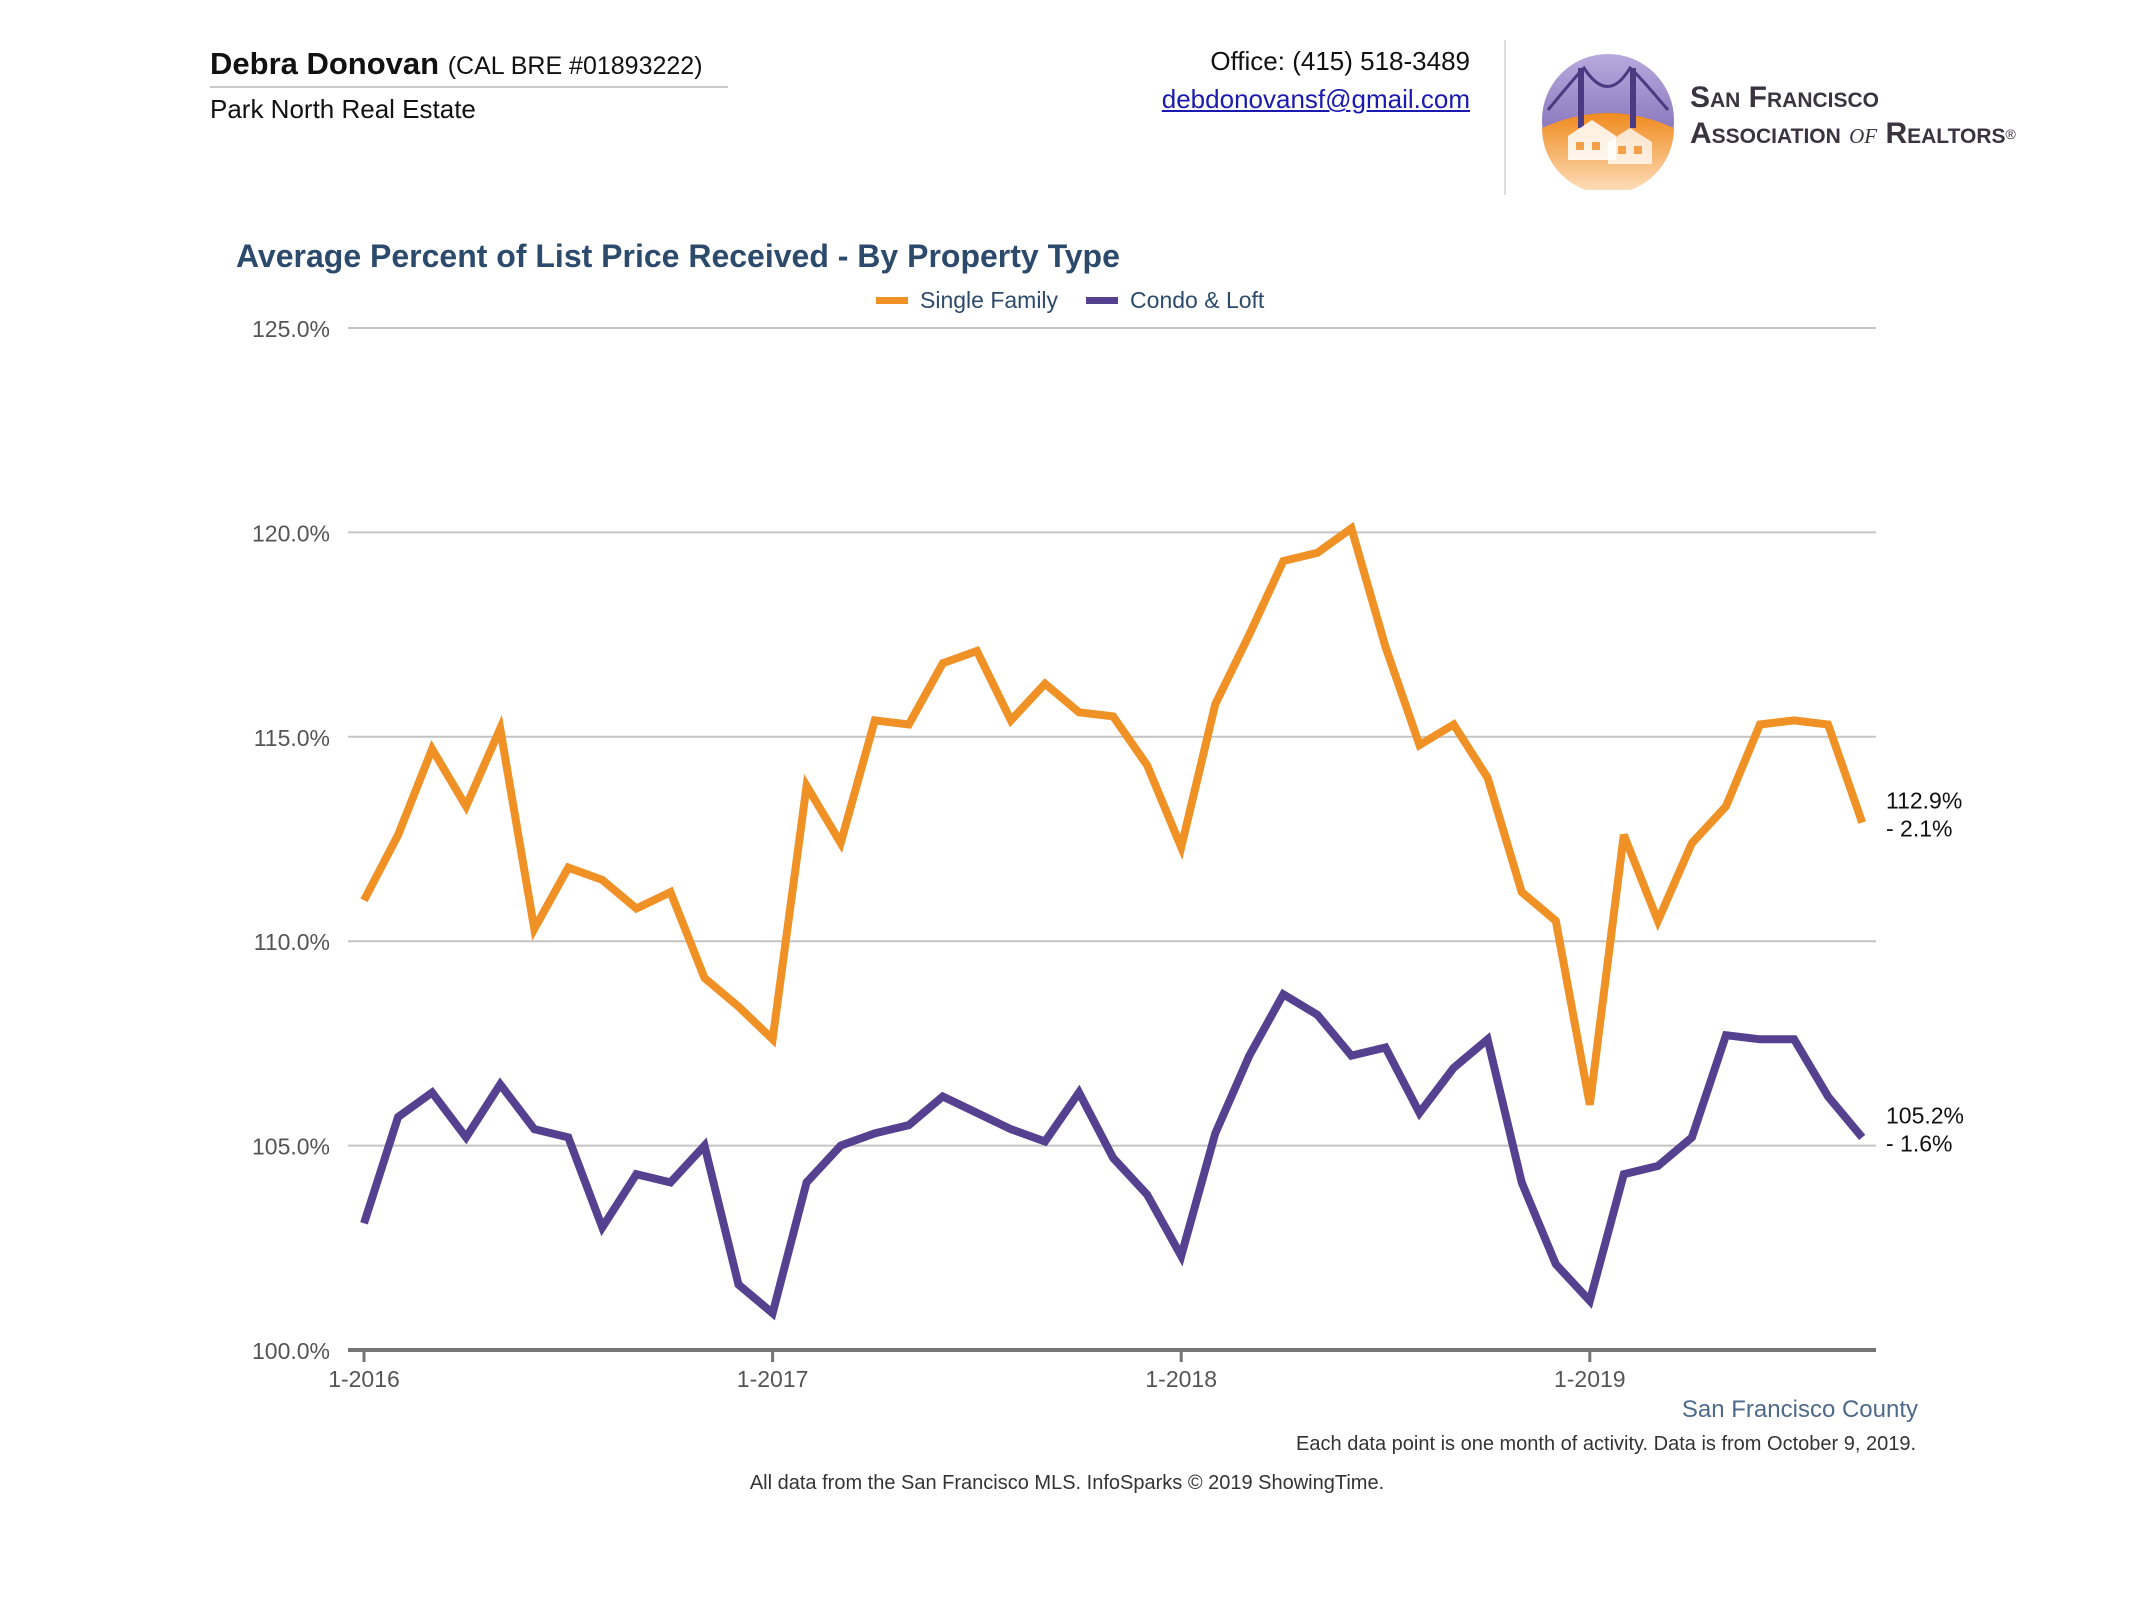 The height and width of the screenshot is (1600, 2134). I want to click on y-tick-label: 115.0%, so click(292, 738).